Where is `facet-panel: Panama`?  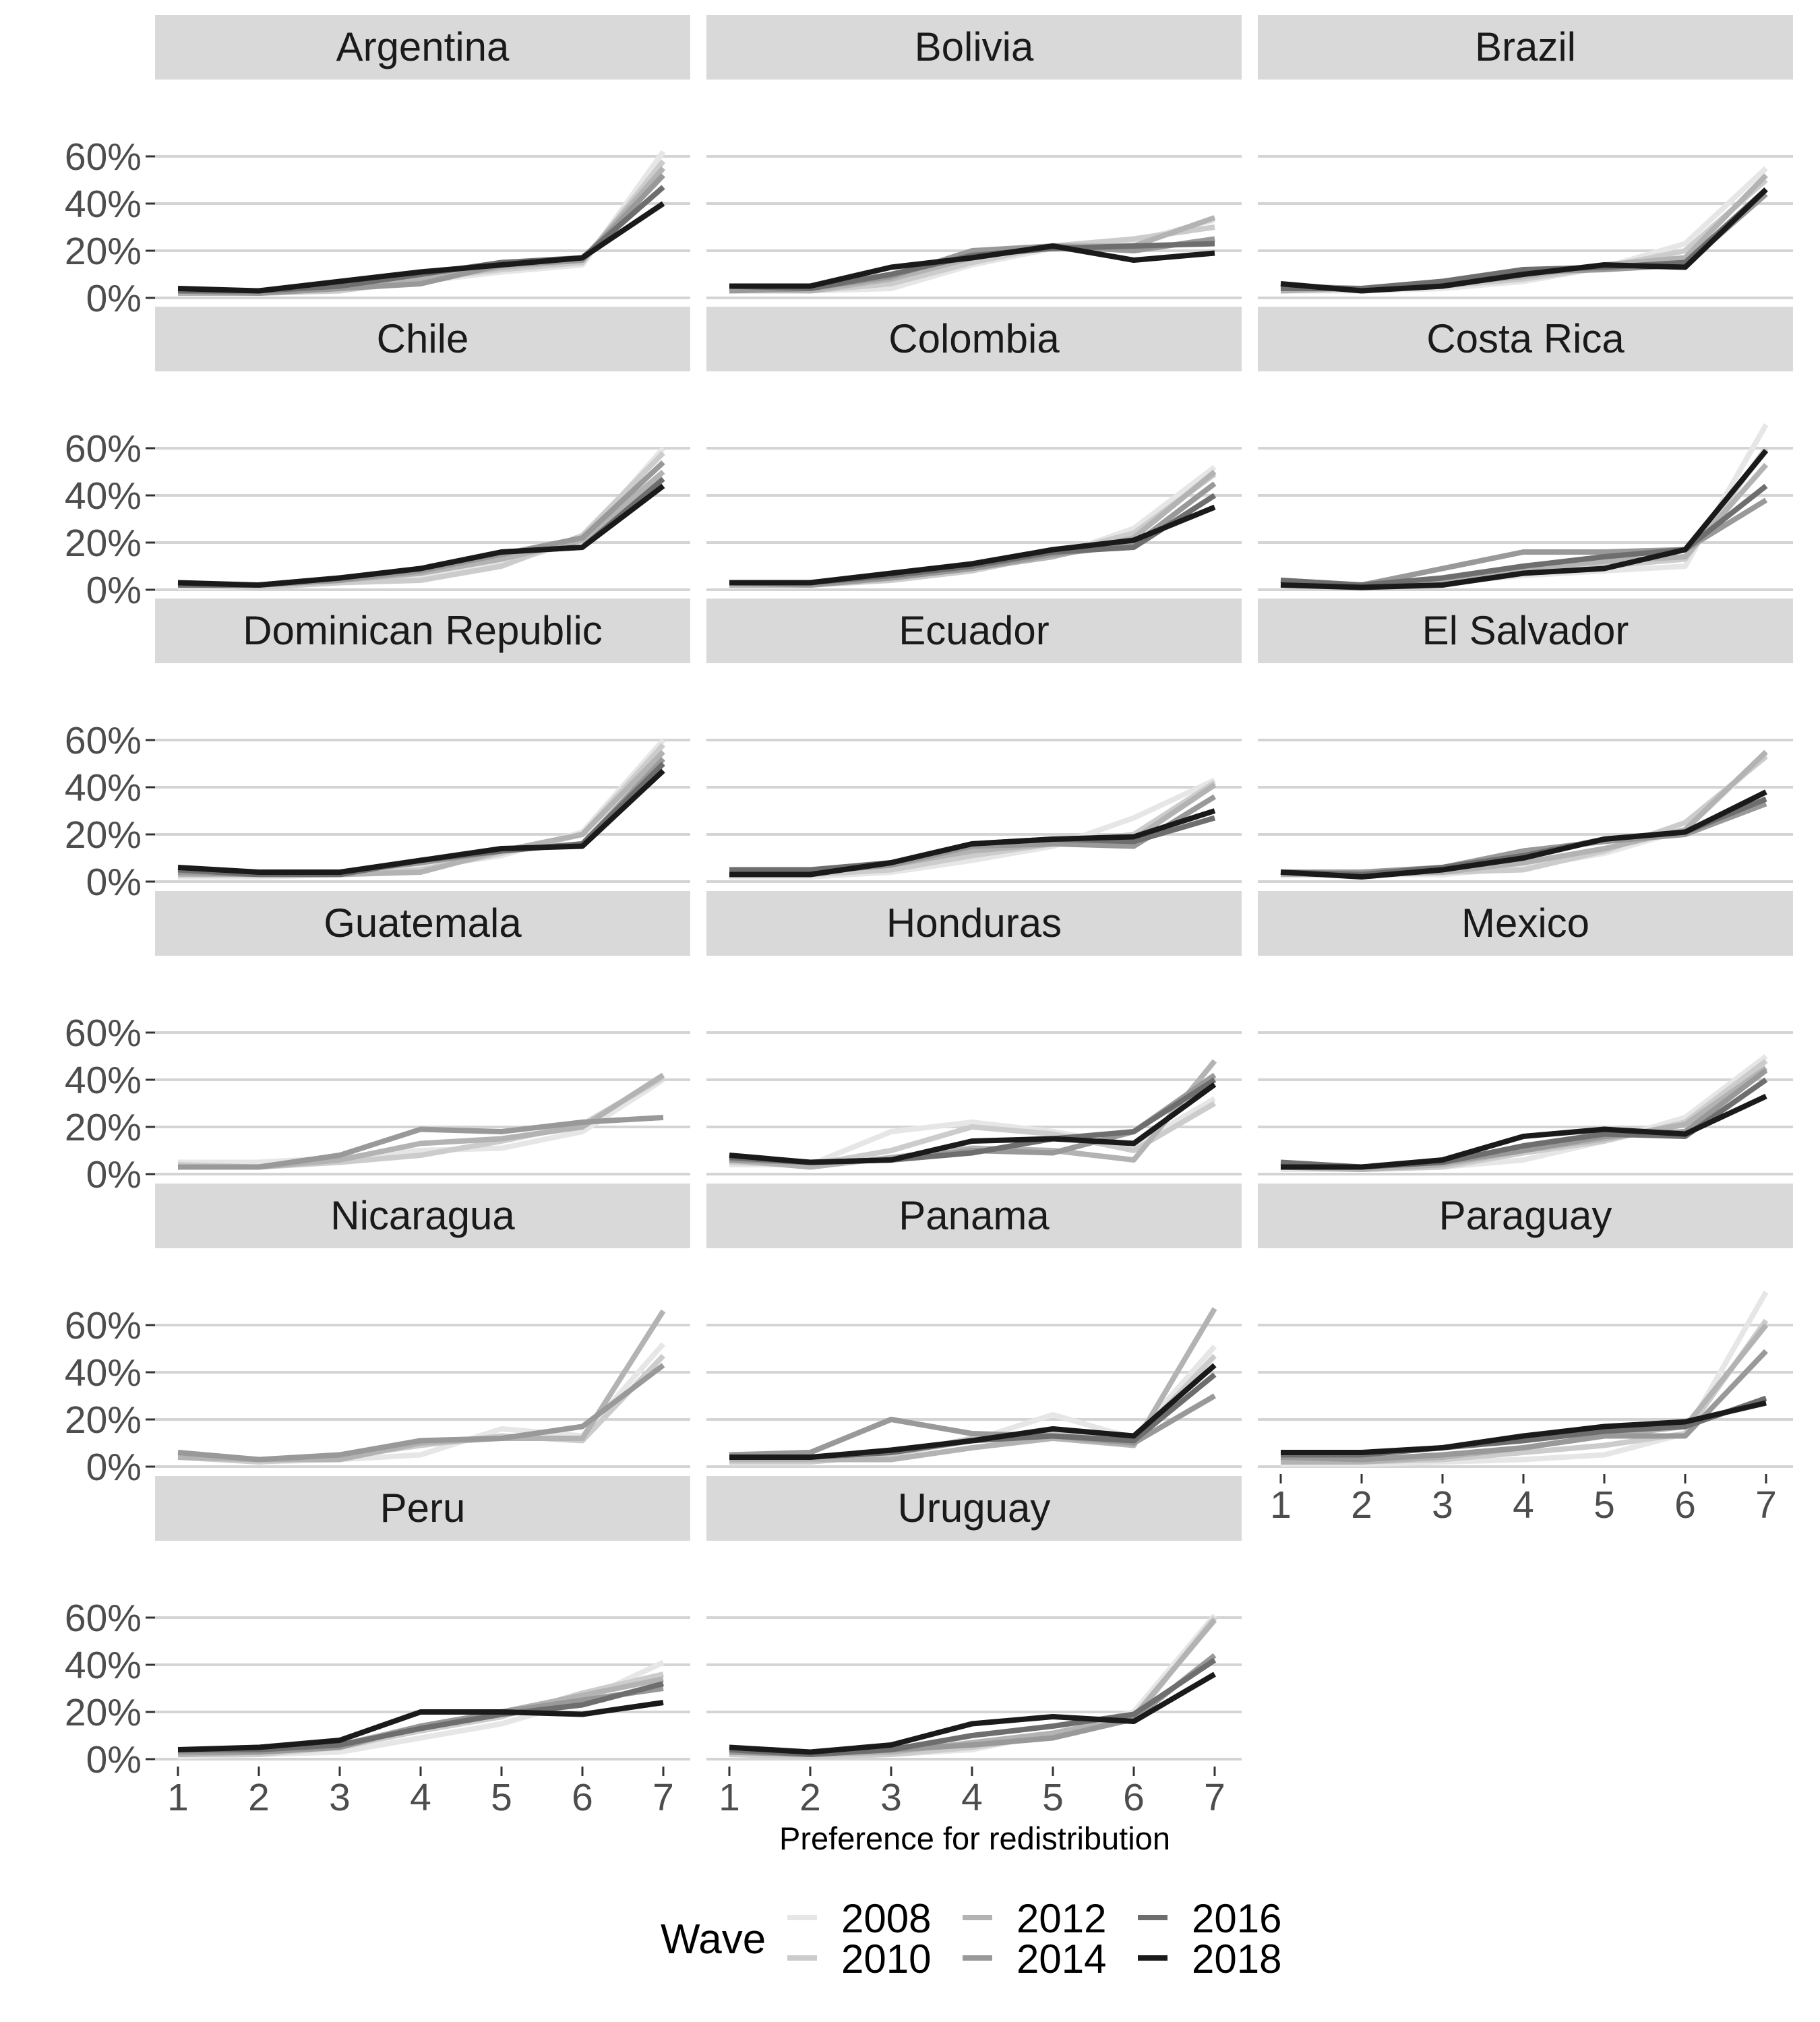
facet-panel: Panama is located at coordinates (974, 1326).